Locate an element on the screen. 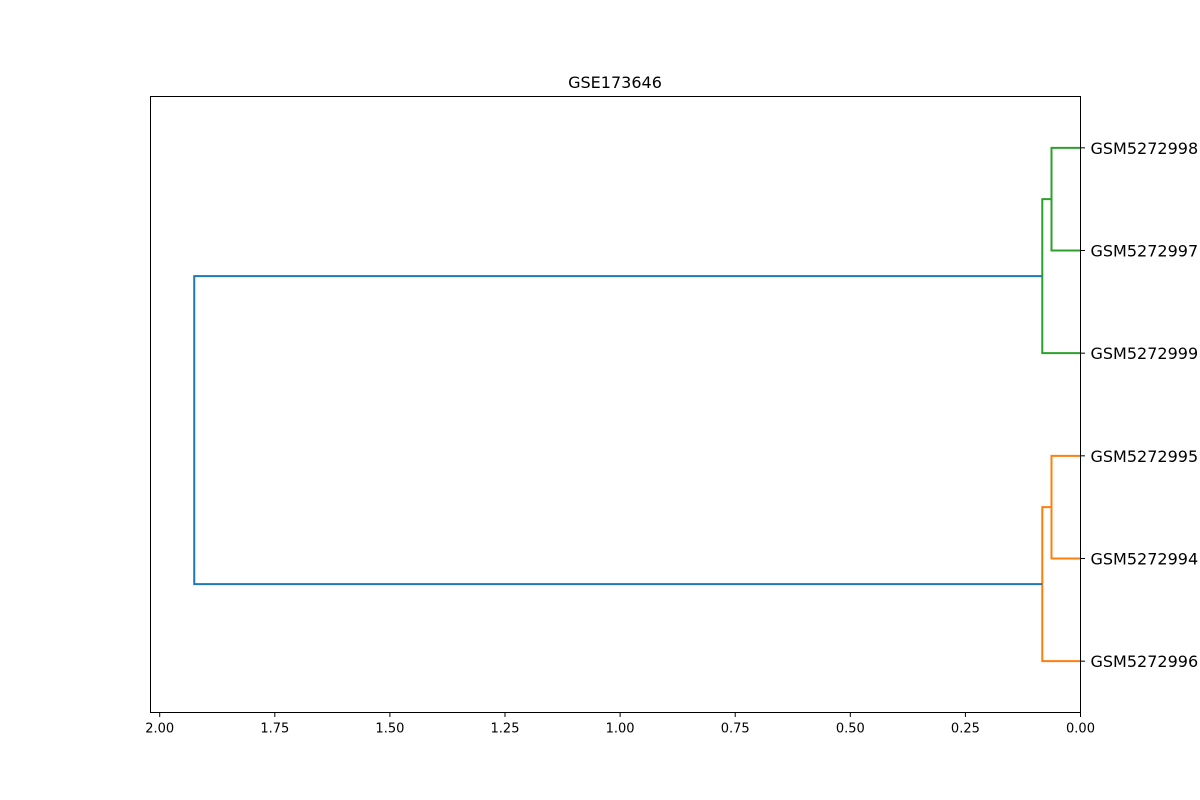 The width and height of the screenshot is (1200, 800). x-tick-label: 1.00 is located at coordinates (620, 729).